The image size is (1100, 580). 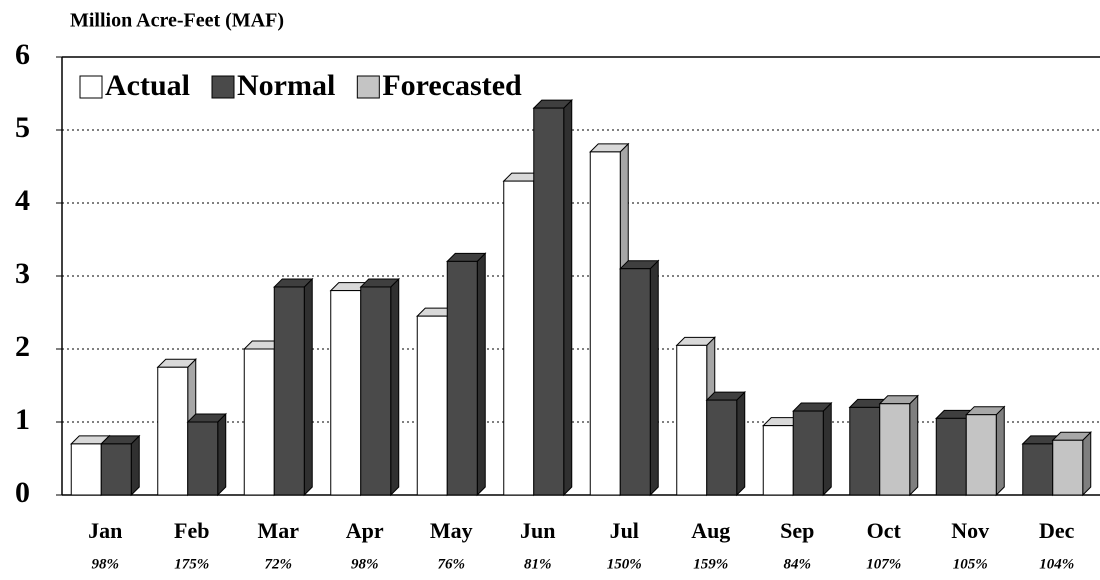 What do you see at coordinates (624, 530) in the screenshot?
I see `x-tick-label: Jul` at bounding box center [624, 530].